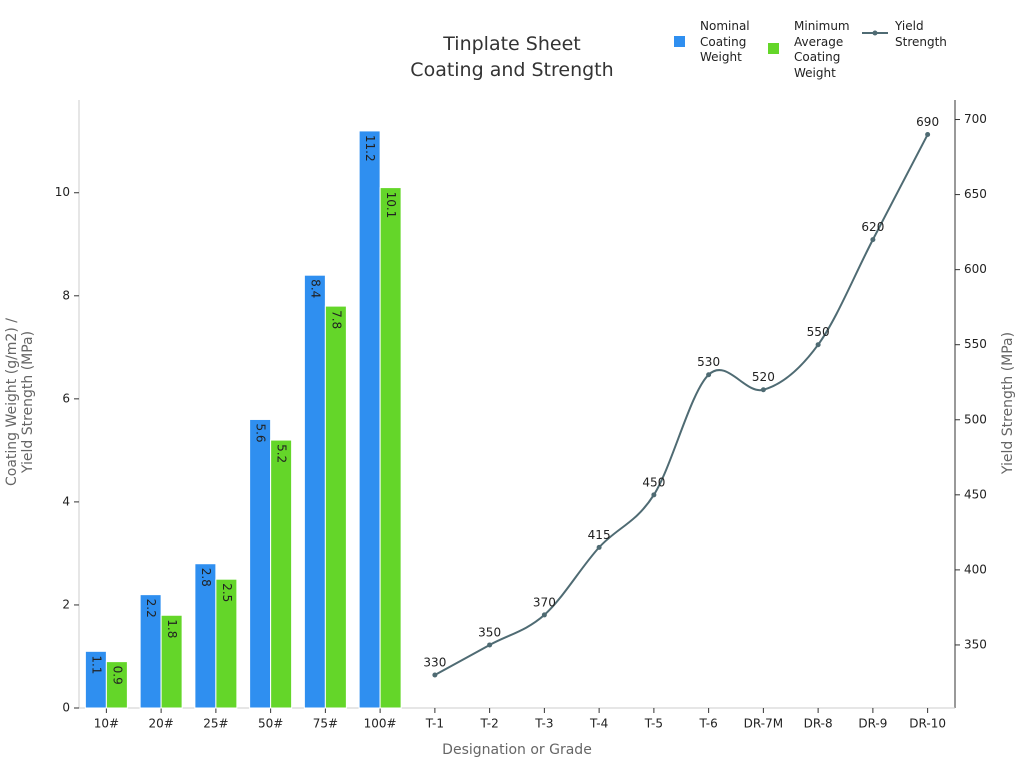 The width and height of the screenshot is (1024, 768). What do you see at coordinates (975, 569) in the screenshot?
I see `y2-tick-label: 400` at bounding box center [975, 569].